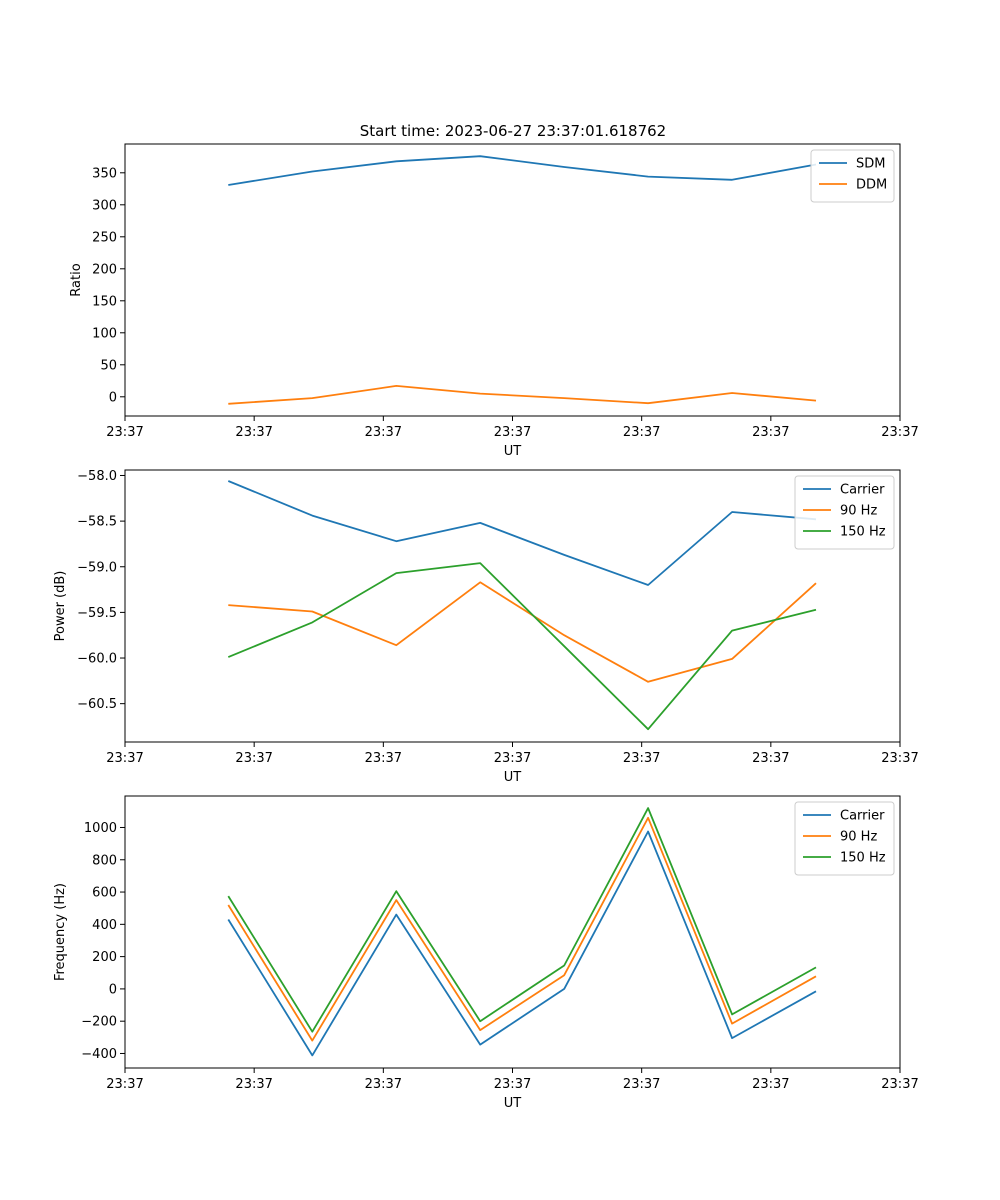  I want to click on y-tick-label: 800, so click(104, 860).